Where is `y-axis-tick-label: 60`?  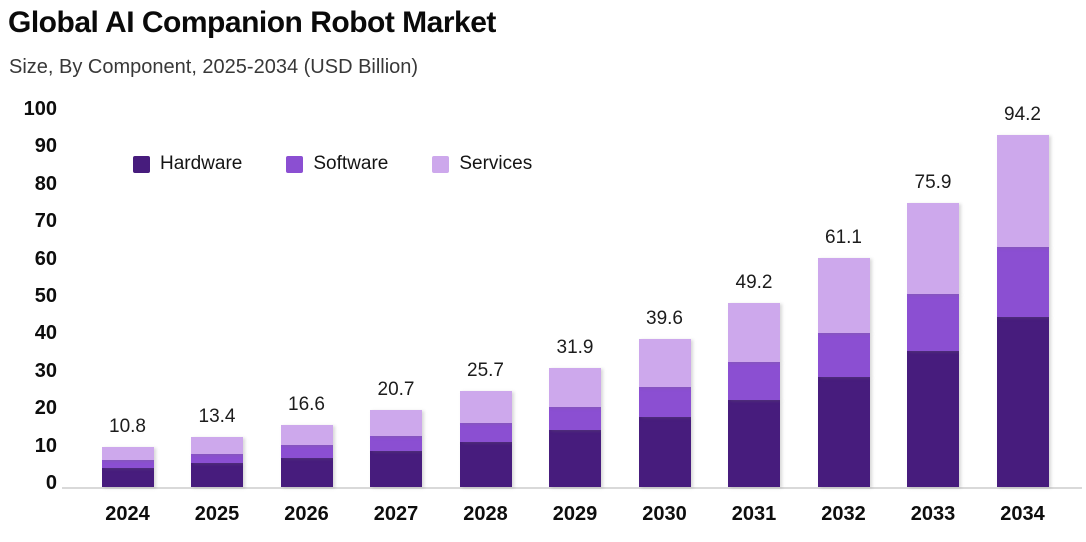
y-axis-tick-label: 60 is located at coordinates (45, 258).